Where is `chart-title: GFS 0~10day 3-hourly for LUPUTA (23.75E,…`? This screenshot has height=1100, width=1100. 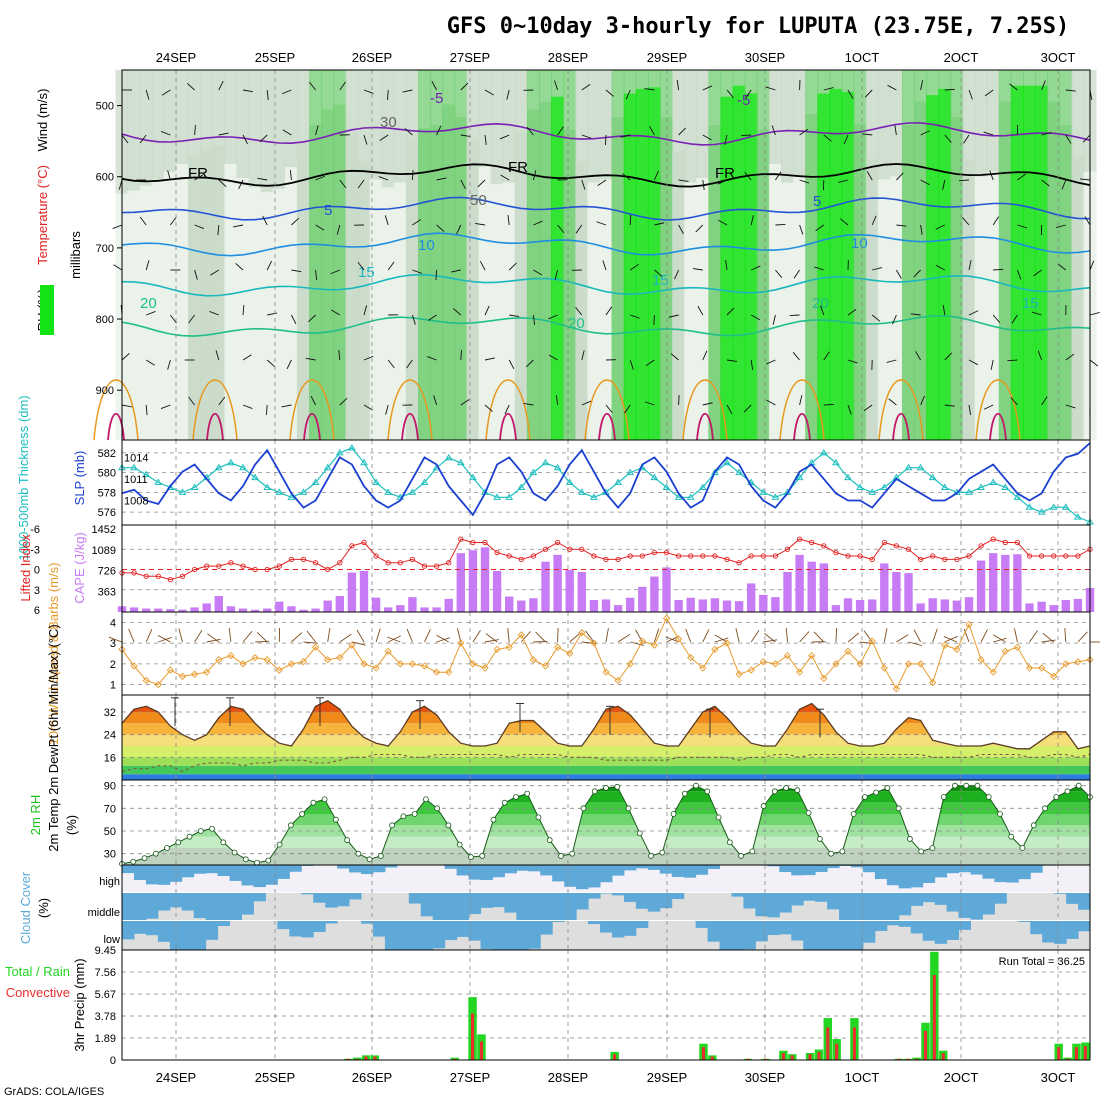 chart-title: GFS 0~10day 3-hourly for LUPUTA (23.75E,… is located at coordinates (758, 26).